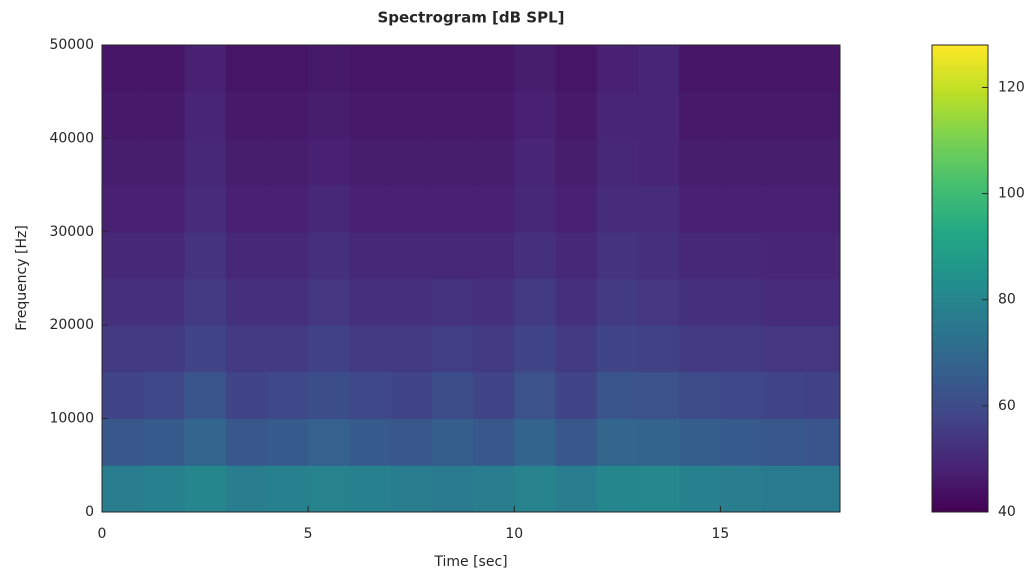 The width and height of the screenshot is (1034, 575). What do you see at coordinates (71, 45) in the screenshot?
I see `y-tick-label: 50000` at bounding box center [71, 45].